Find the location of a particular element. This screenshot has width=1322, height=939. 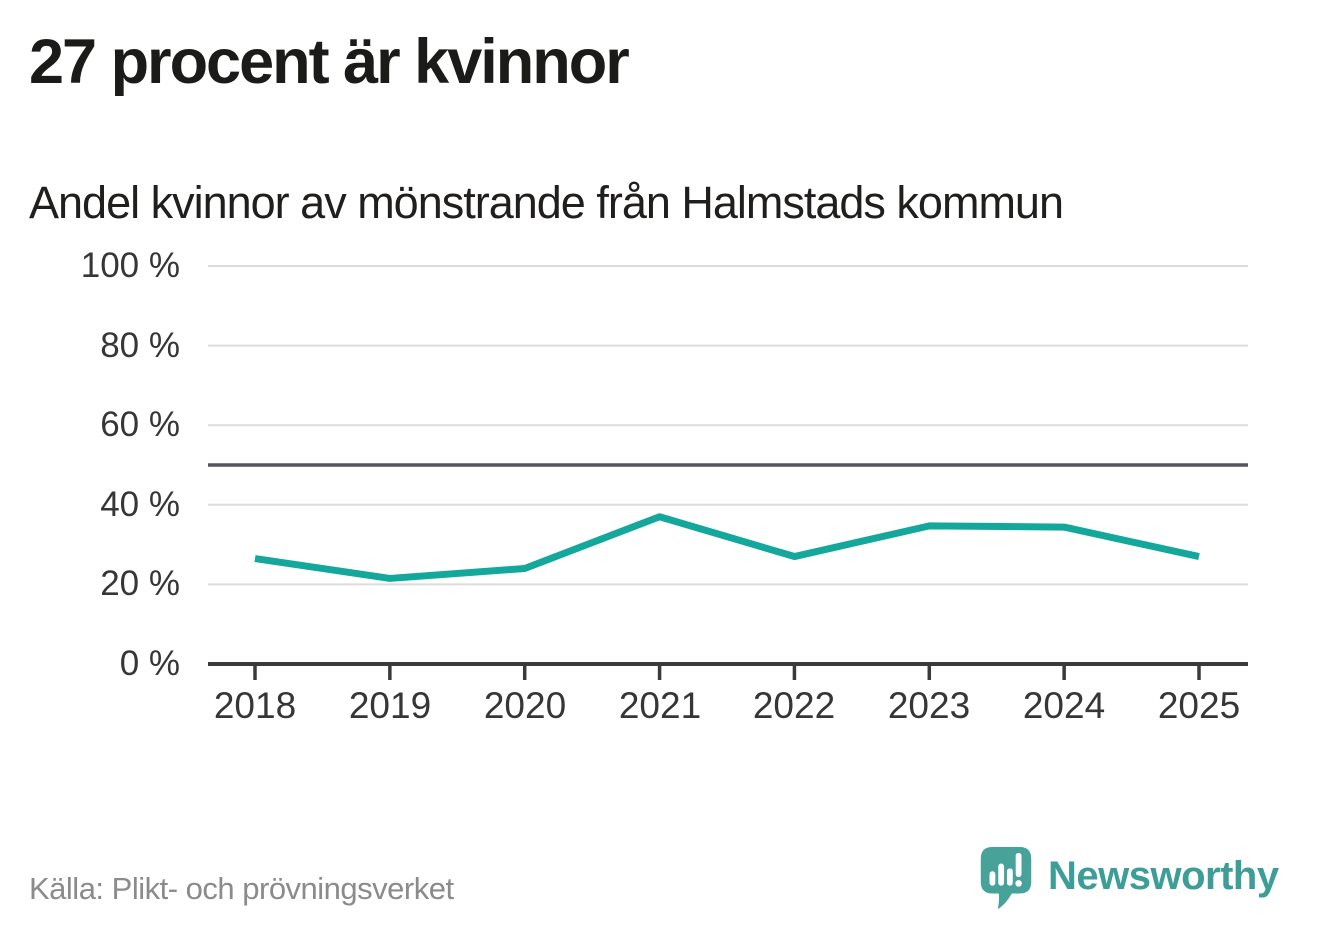

x-tick-label: 2018 is located at coordinates (255, 705).